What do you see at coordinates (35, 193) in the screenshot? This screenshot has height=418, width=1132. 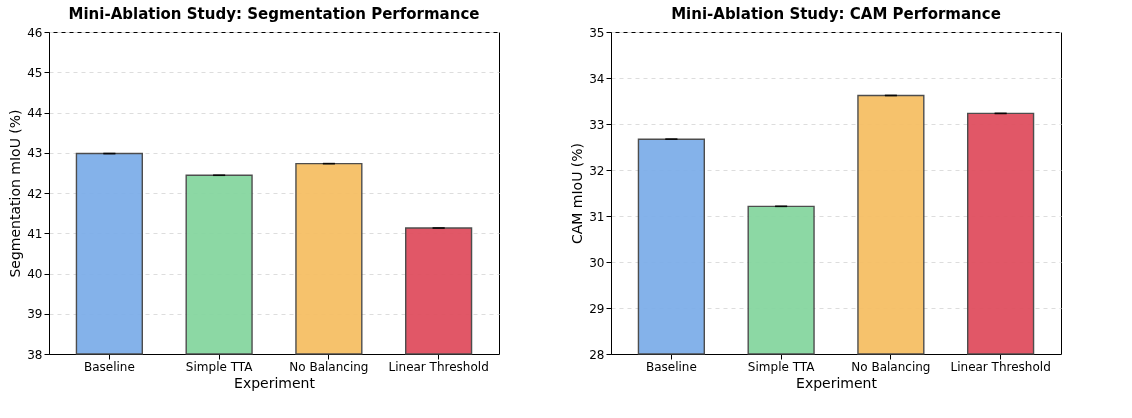 I see `y-tick-label: 42` at bounding box center [35, 193].